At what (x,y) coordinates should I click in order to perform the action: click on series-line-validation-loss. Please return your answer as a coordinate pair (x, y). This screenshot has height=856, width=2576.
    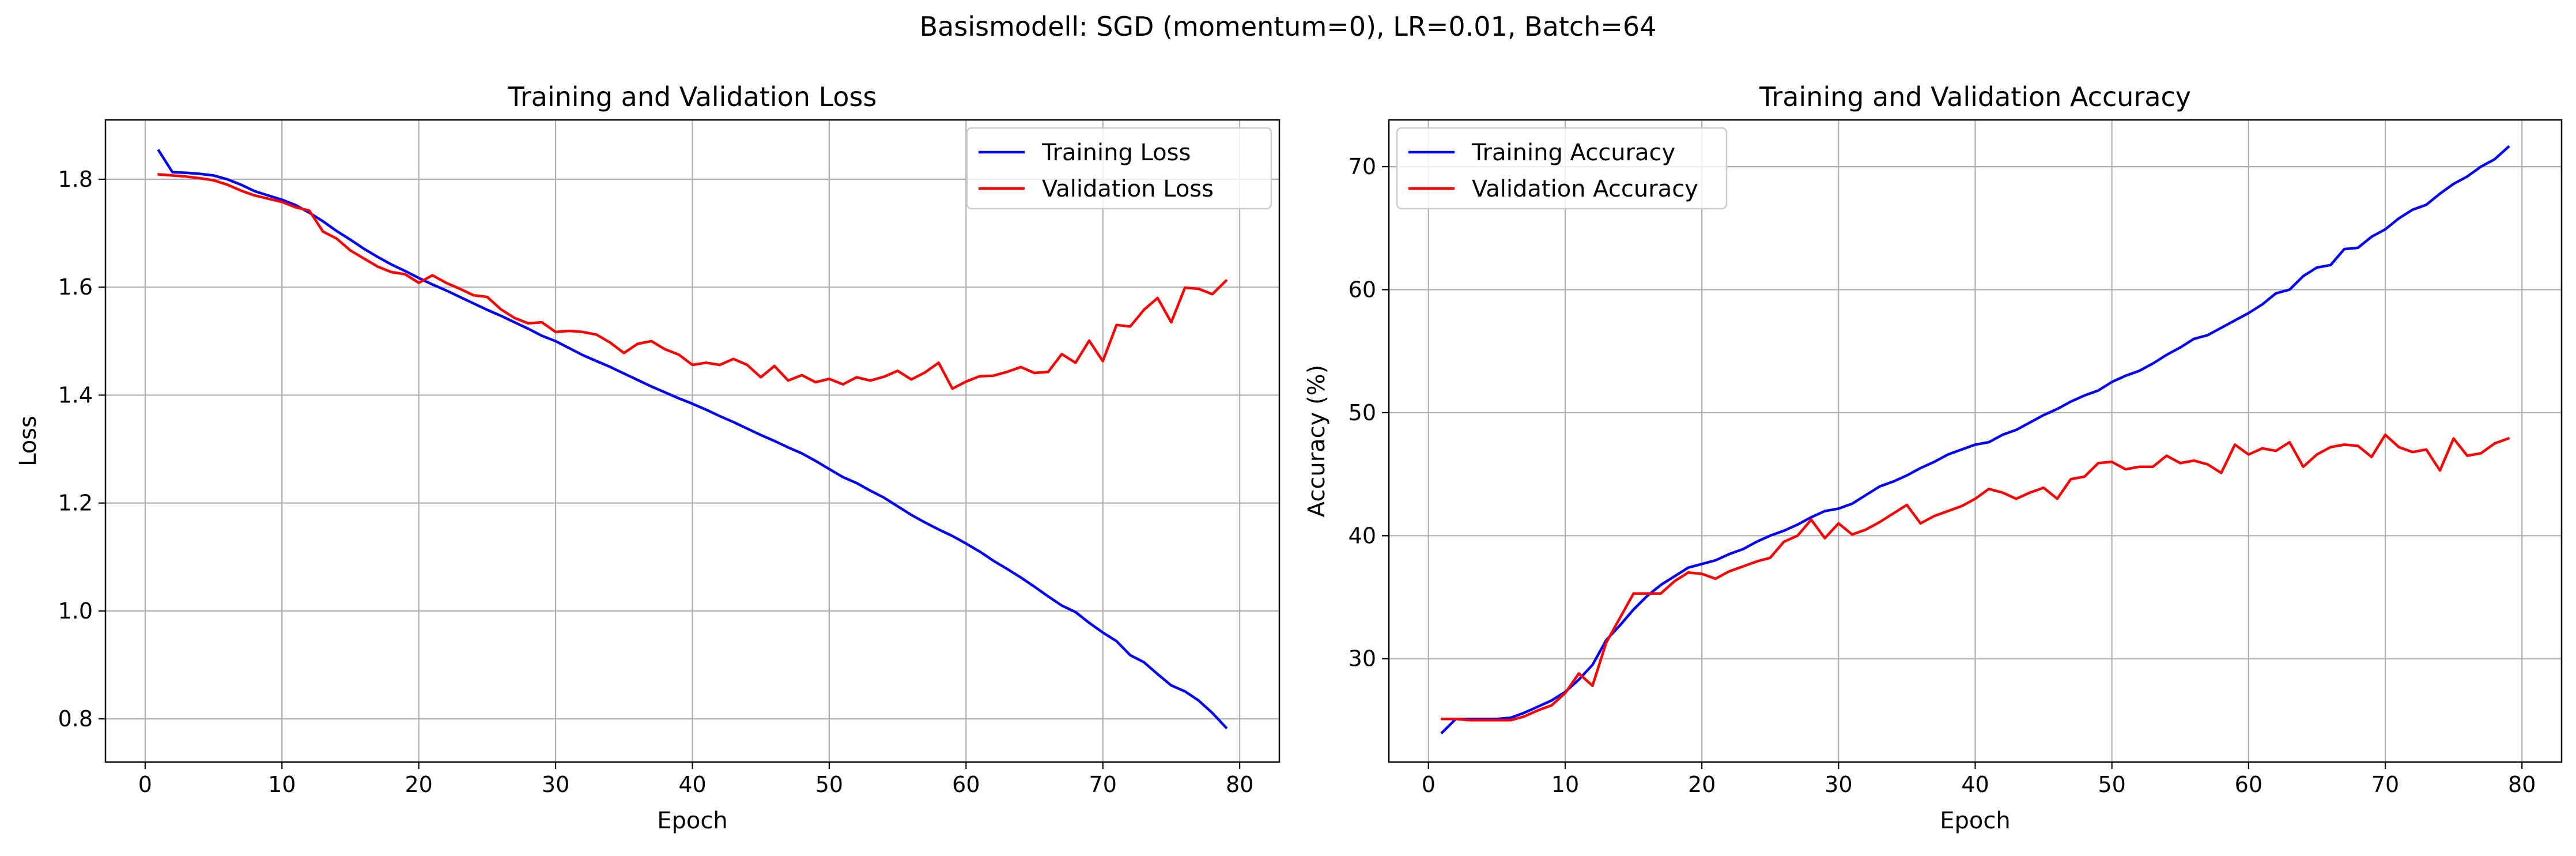
    Looking at the image, I should click on (692, 281).